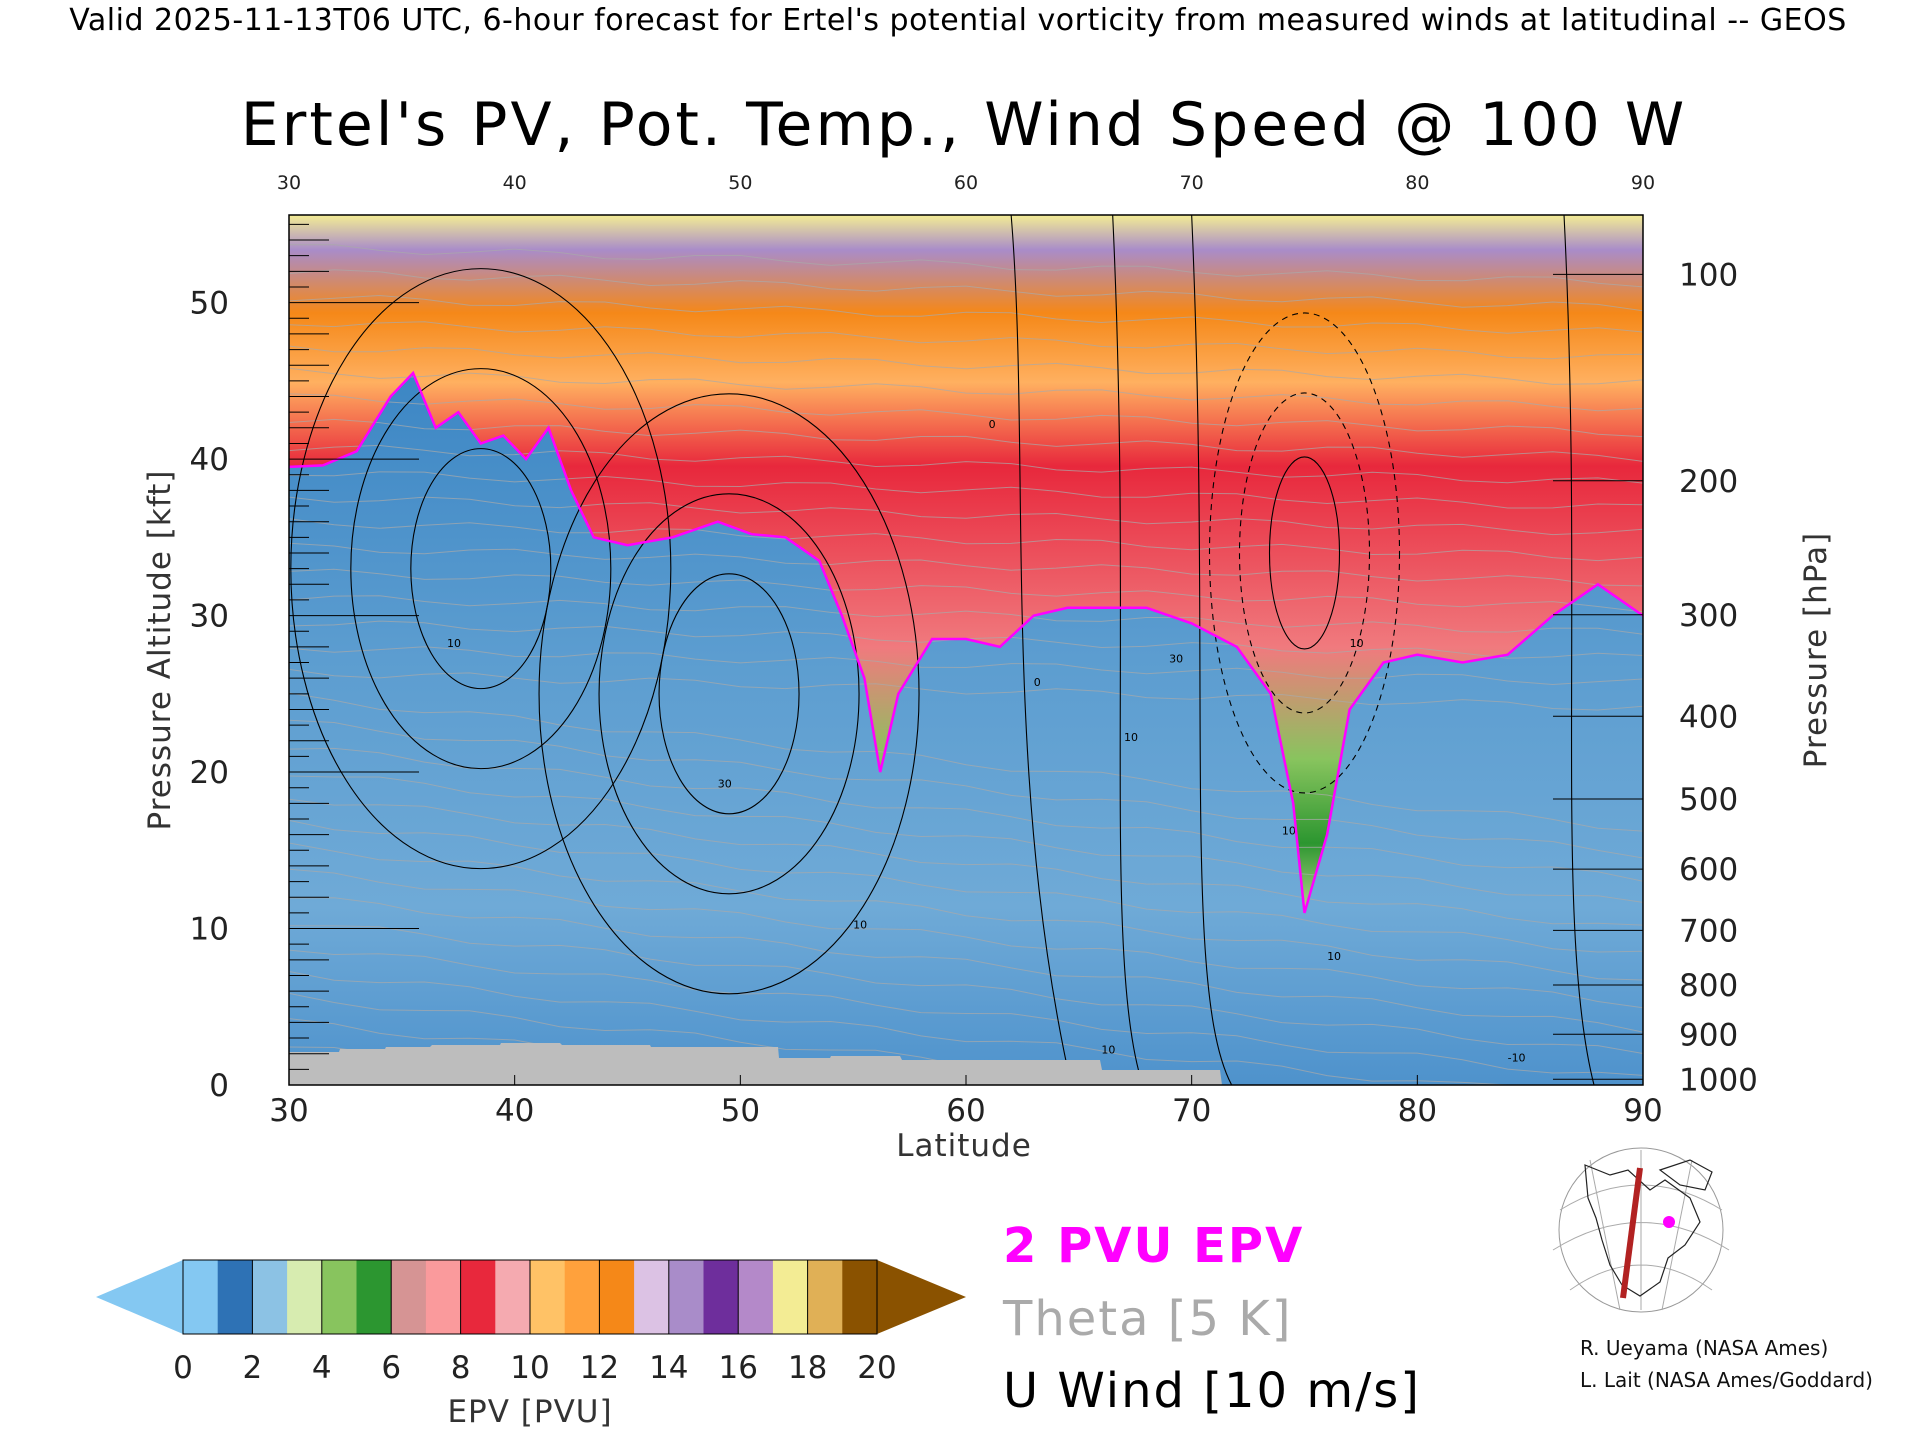 The image size is (1920, 1440). I want to click on y-axis-right-ticks: 100 200 300 400 500 600 700 800 900 1000, so click(1655, 677).